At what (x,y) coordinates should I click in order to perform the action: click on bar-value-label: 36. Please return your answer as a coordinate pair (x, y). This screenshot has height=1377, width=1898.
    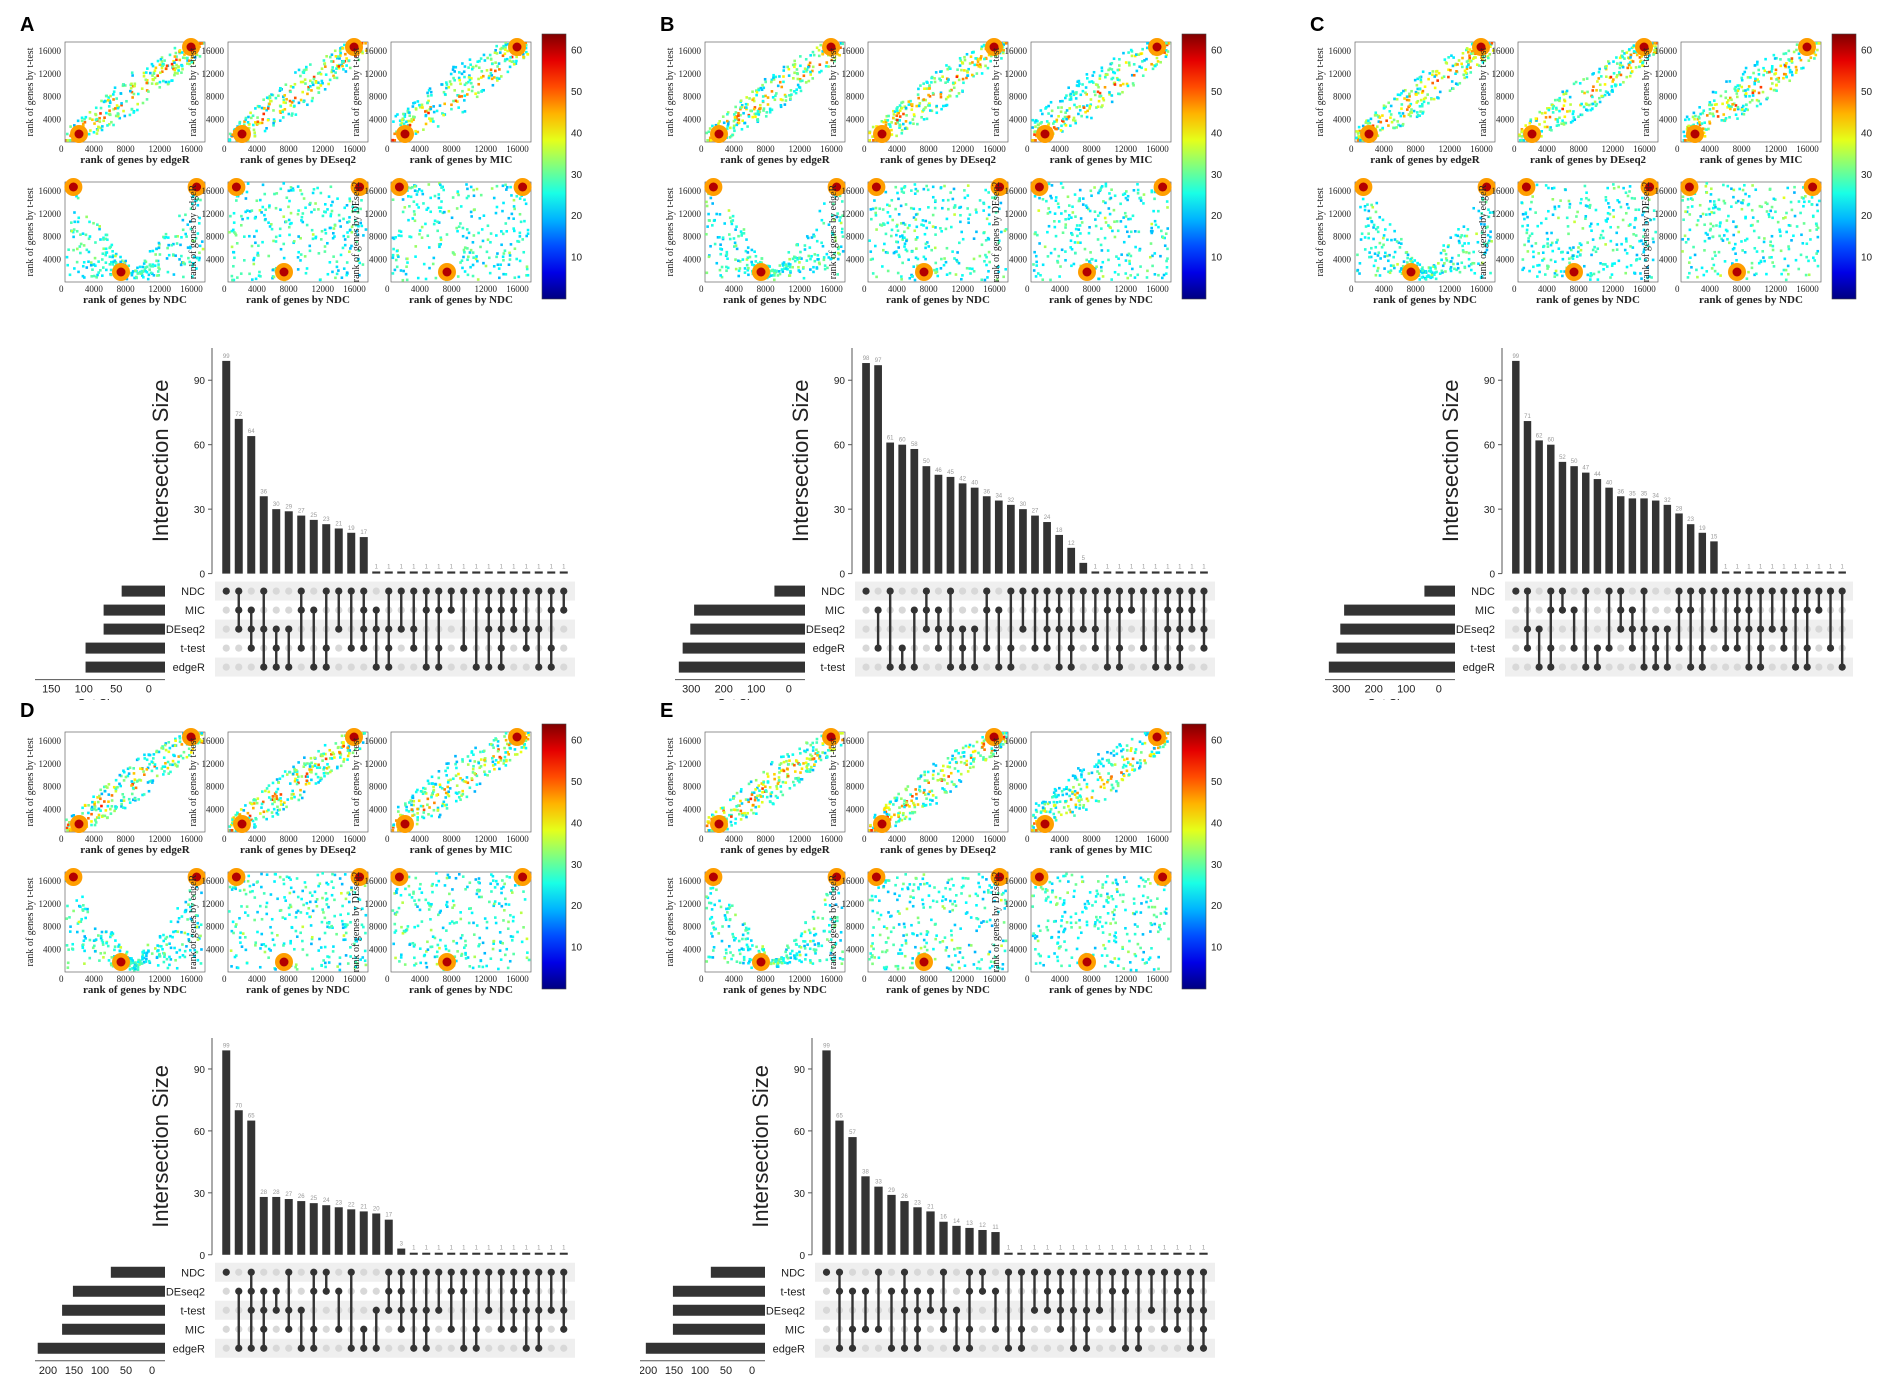
    Looking at the image, I should click on (263, 492).